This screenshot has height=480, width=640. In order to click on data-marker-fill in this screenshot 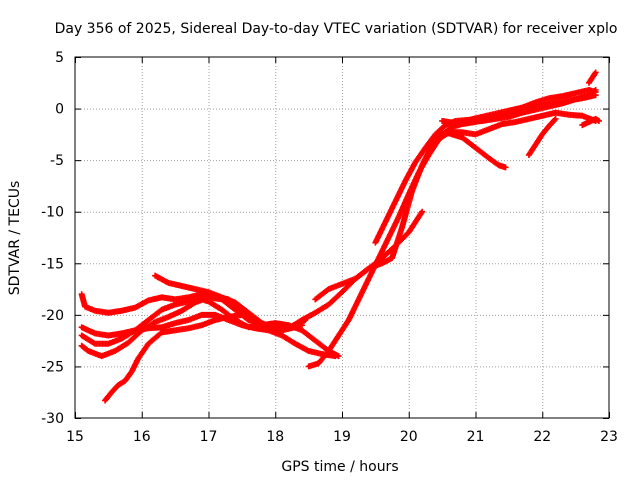, I will do `click(594, 90)`.